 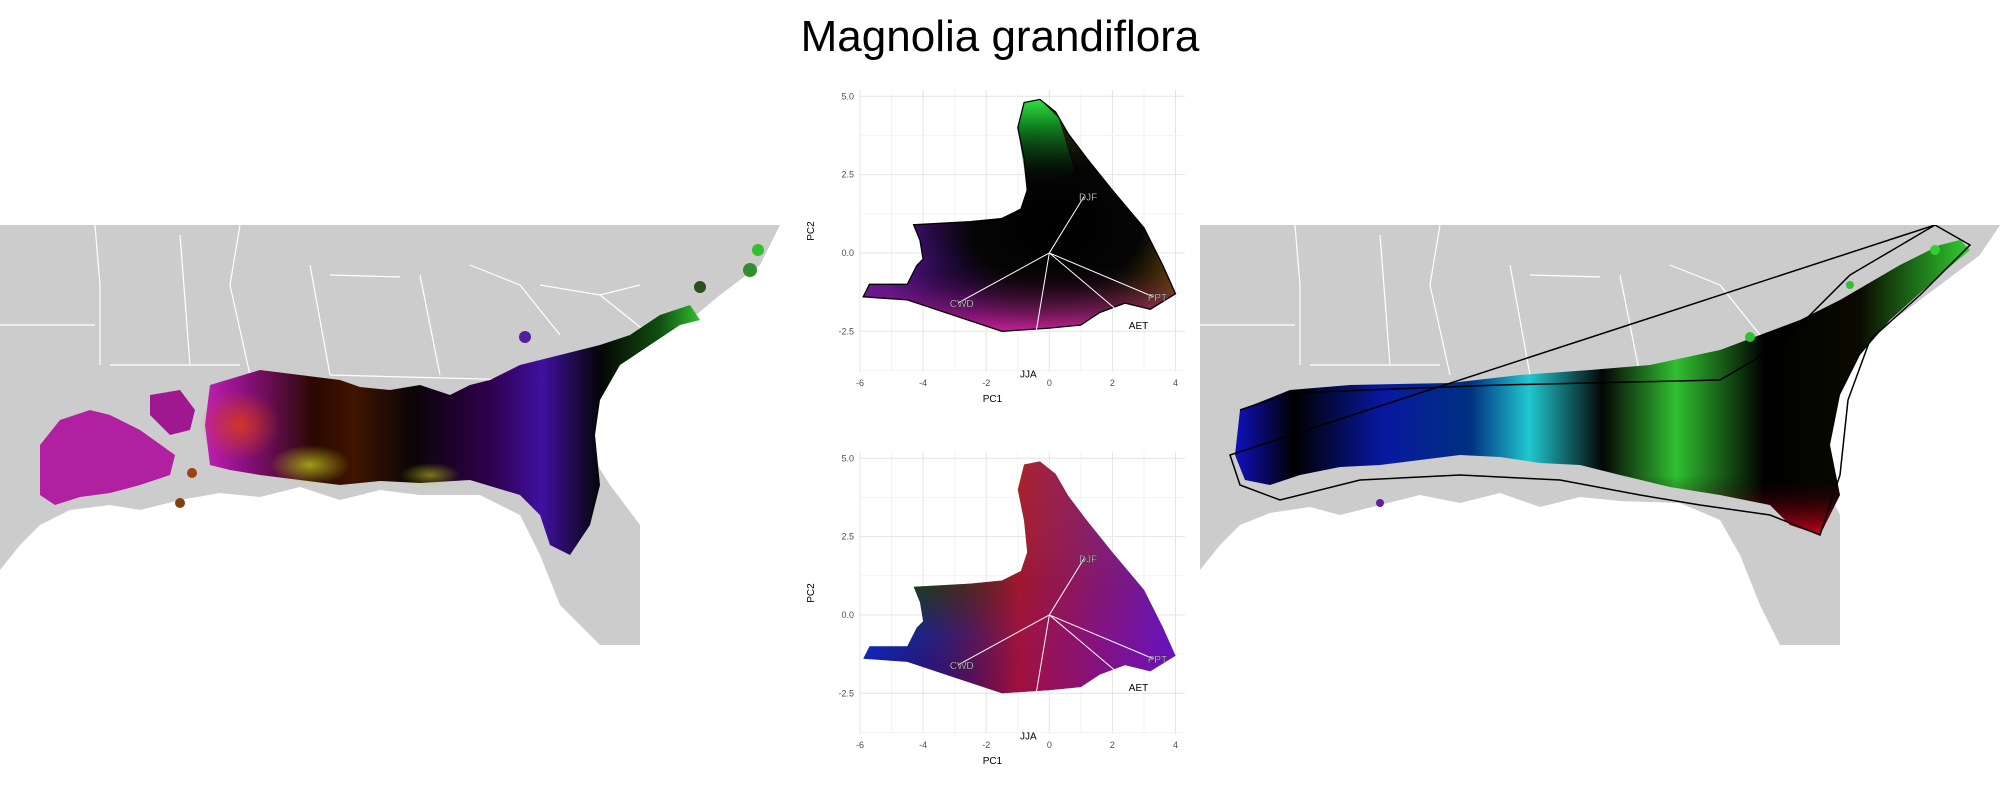 I want to click on pca-cloud-green-region, so click(x=1046, y=145).